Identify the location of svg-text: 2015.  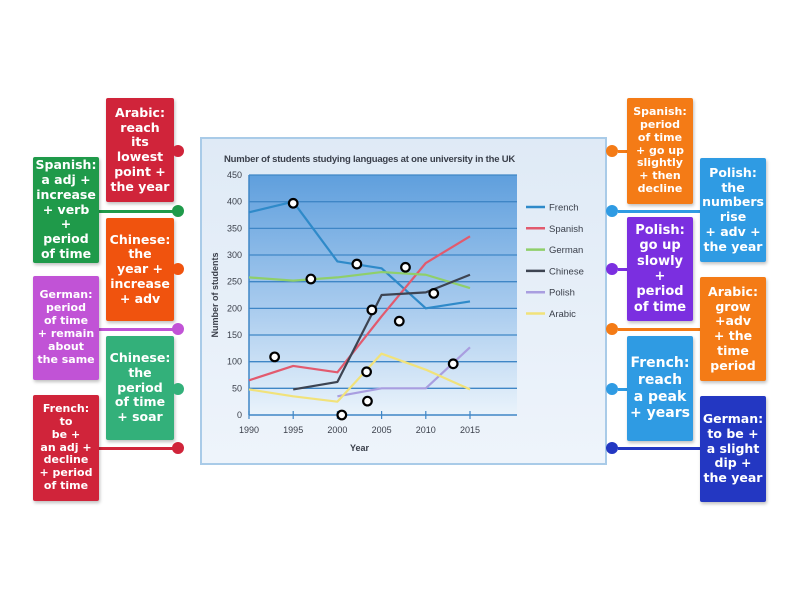
(470, 430).